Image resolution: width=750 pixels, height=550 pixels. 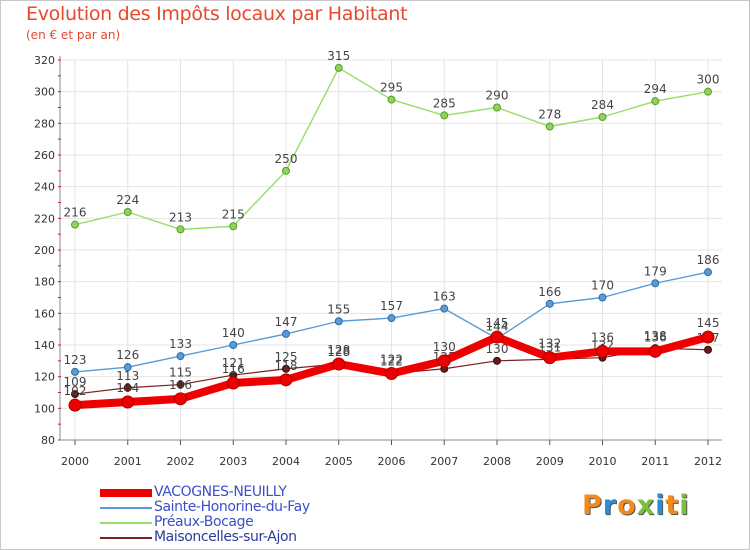 I want to click on legend-label: Préaux-Bocage, so click(x=204, y=522).